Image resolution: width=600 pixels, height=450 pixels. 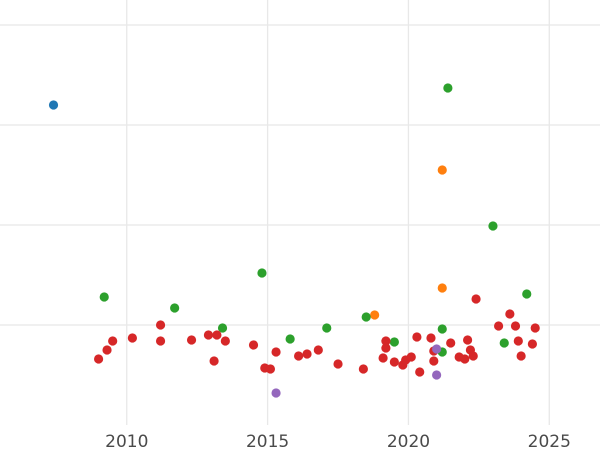 What do you see at coordinates (408, 441) in the screenshot?
I see `x-tick-label-2020: 2020` at bounding box center [408, 441].